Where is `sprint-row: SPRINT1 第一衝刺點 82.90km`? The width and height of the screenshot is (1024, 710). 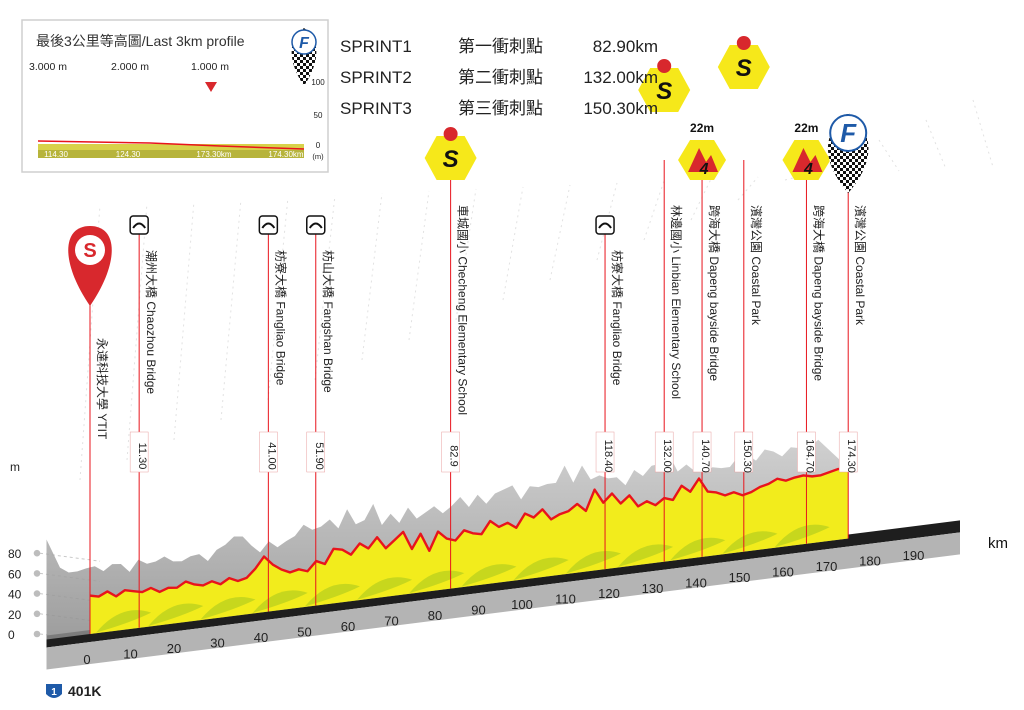 sprint-row: SPRINT1 第一衝刺點 82.90km is located at coordinates (499, 49).